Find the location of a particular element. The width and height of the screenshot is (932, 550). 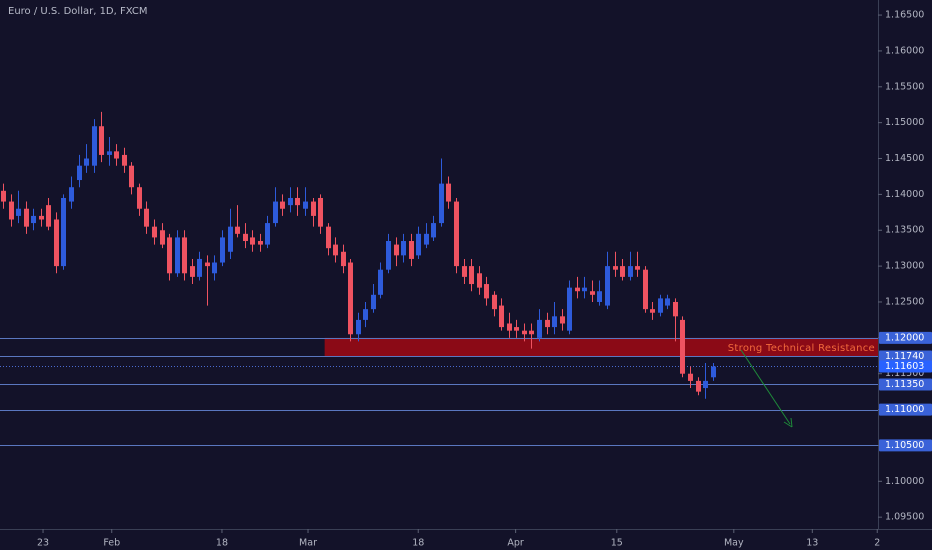

x-tick-label: 15 is located at coordinates (617, 543).